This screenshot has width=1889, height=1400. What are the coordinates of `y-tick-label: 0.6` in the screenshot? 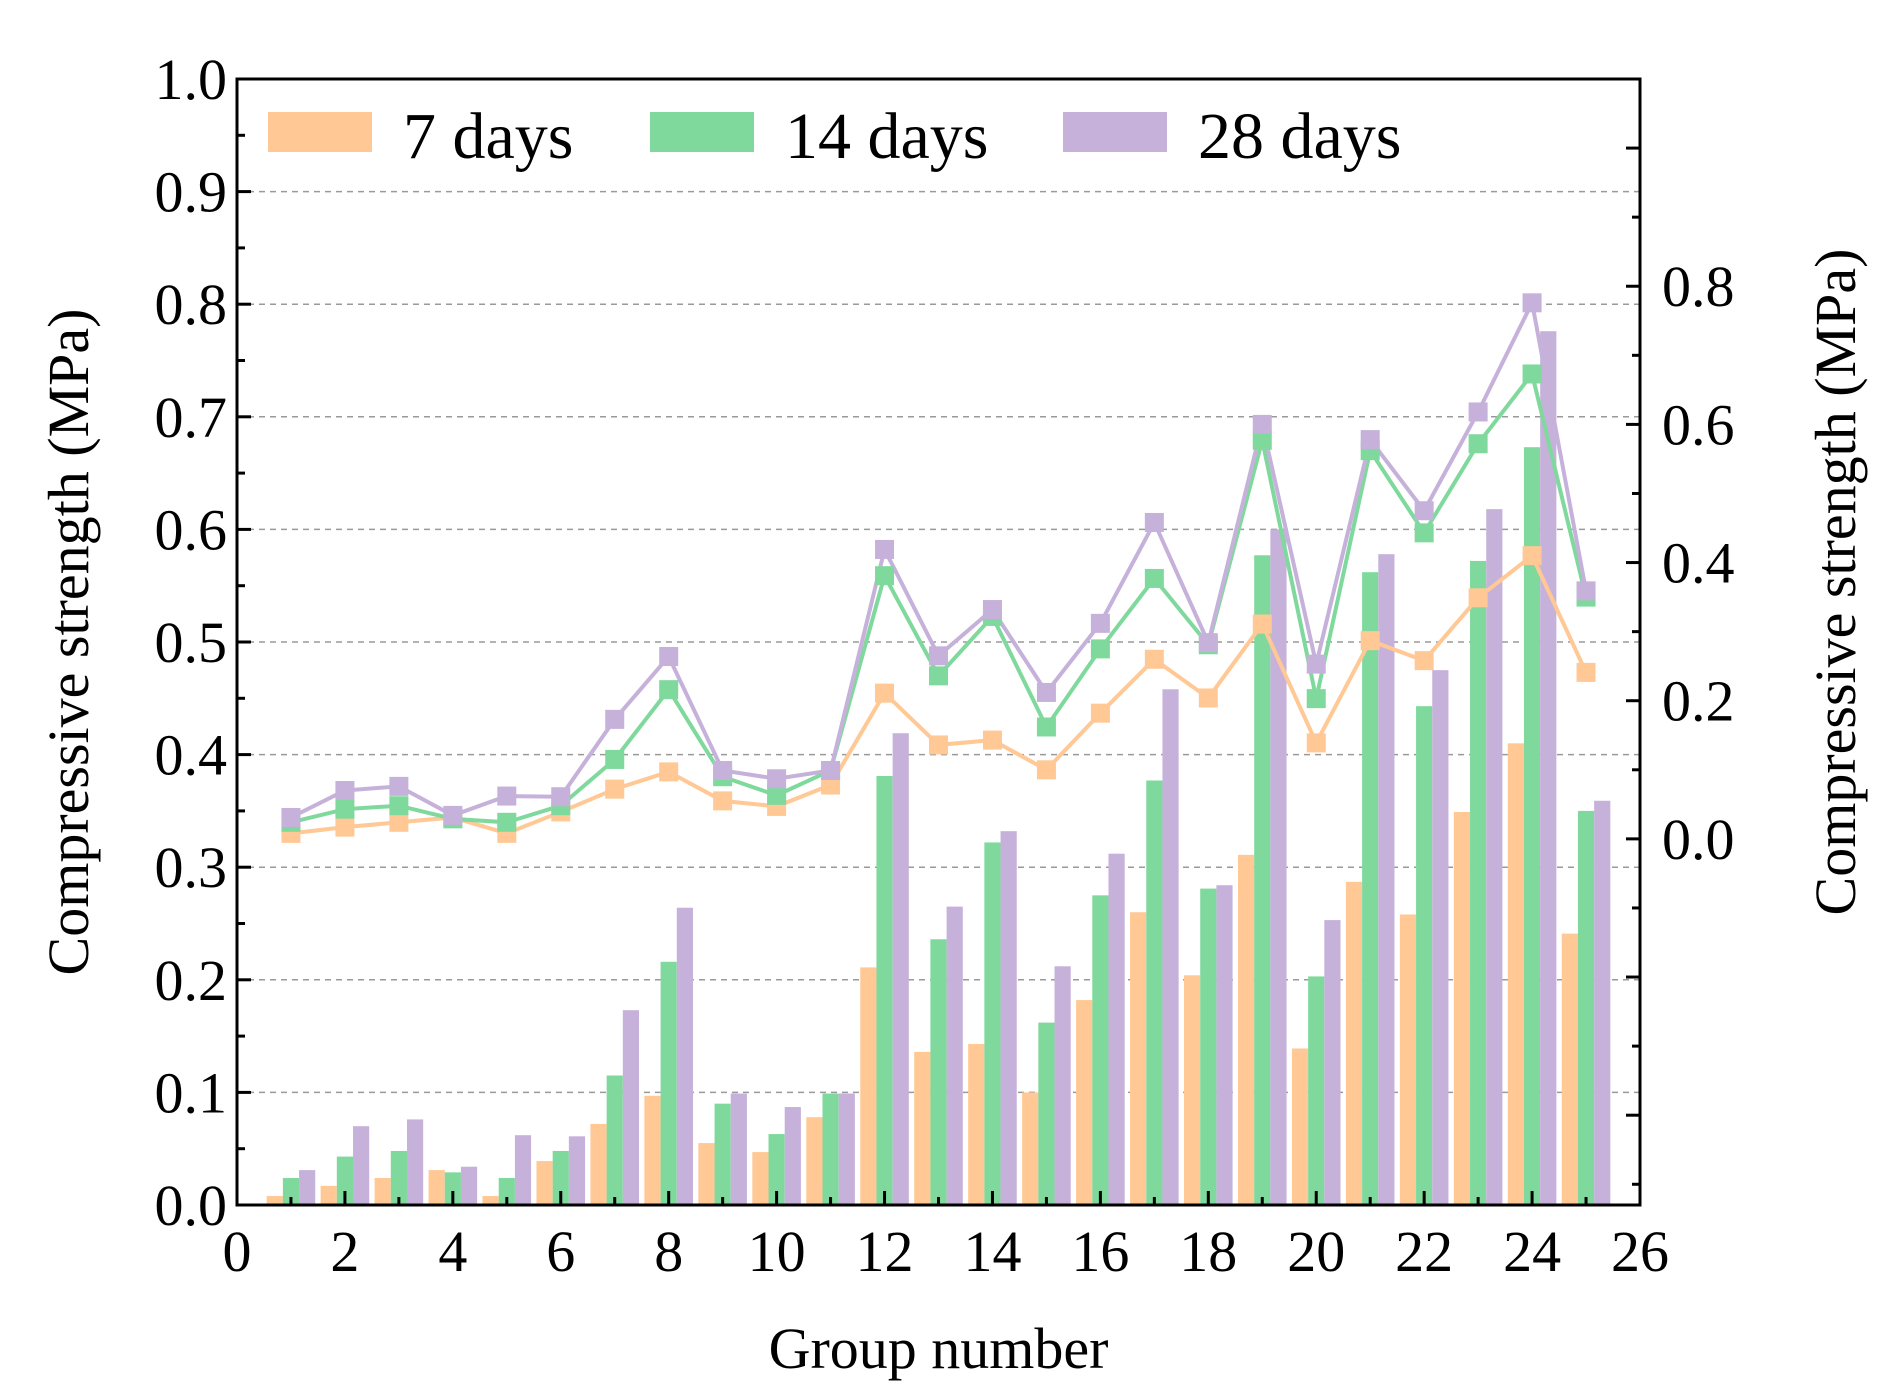 It's located at (191, 529).